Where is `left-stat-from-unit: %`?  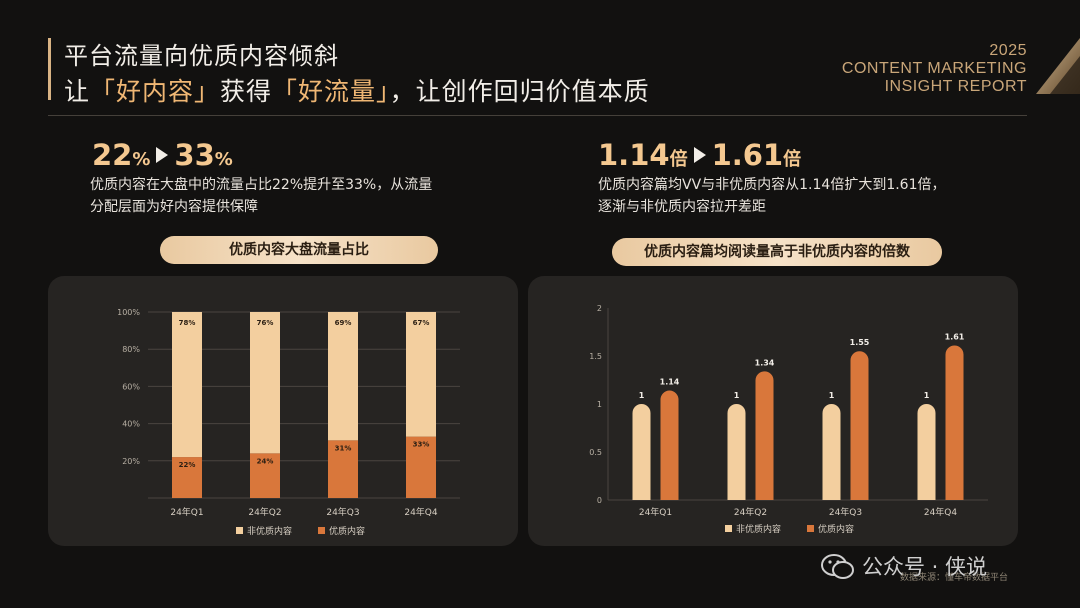 left-stat-from-unit: % is located at coordinates (141, 159).